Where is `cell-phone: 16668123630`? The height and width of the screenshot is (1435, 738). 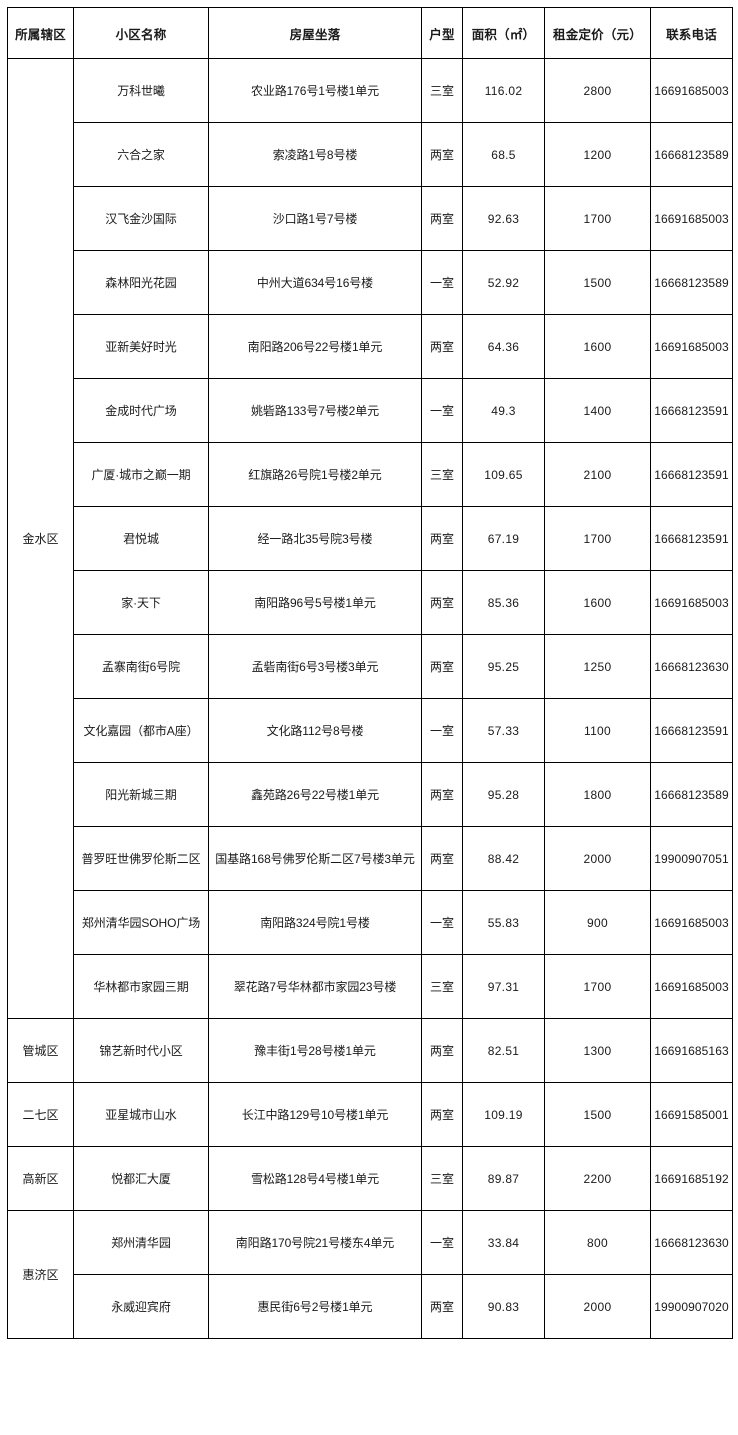 cell-phone: 16668123630 is located at coordinates (691, 666).